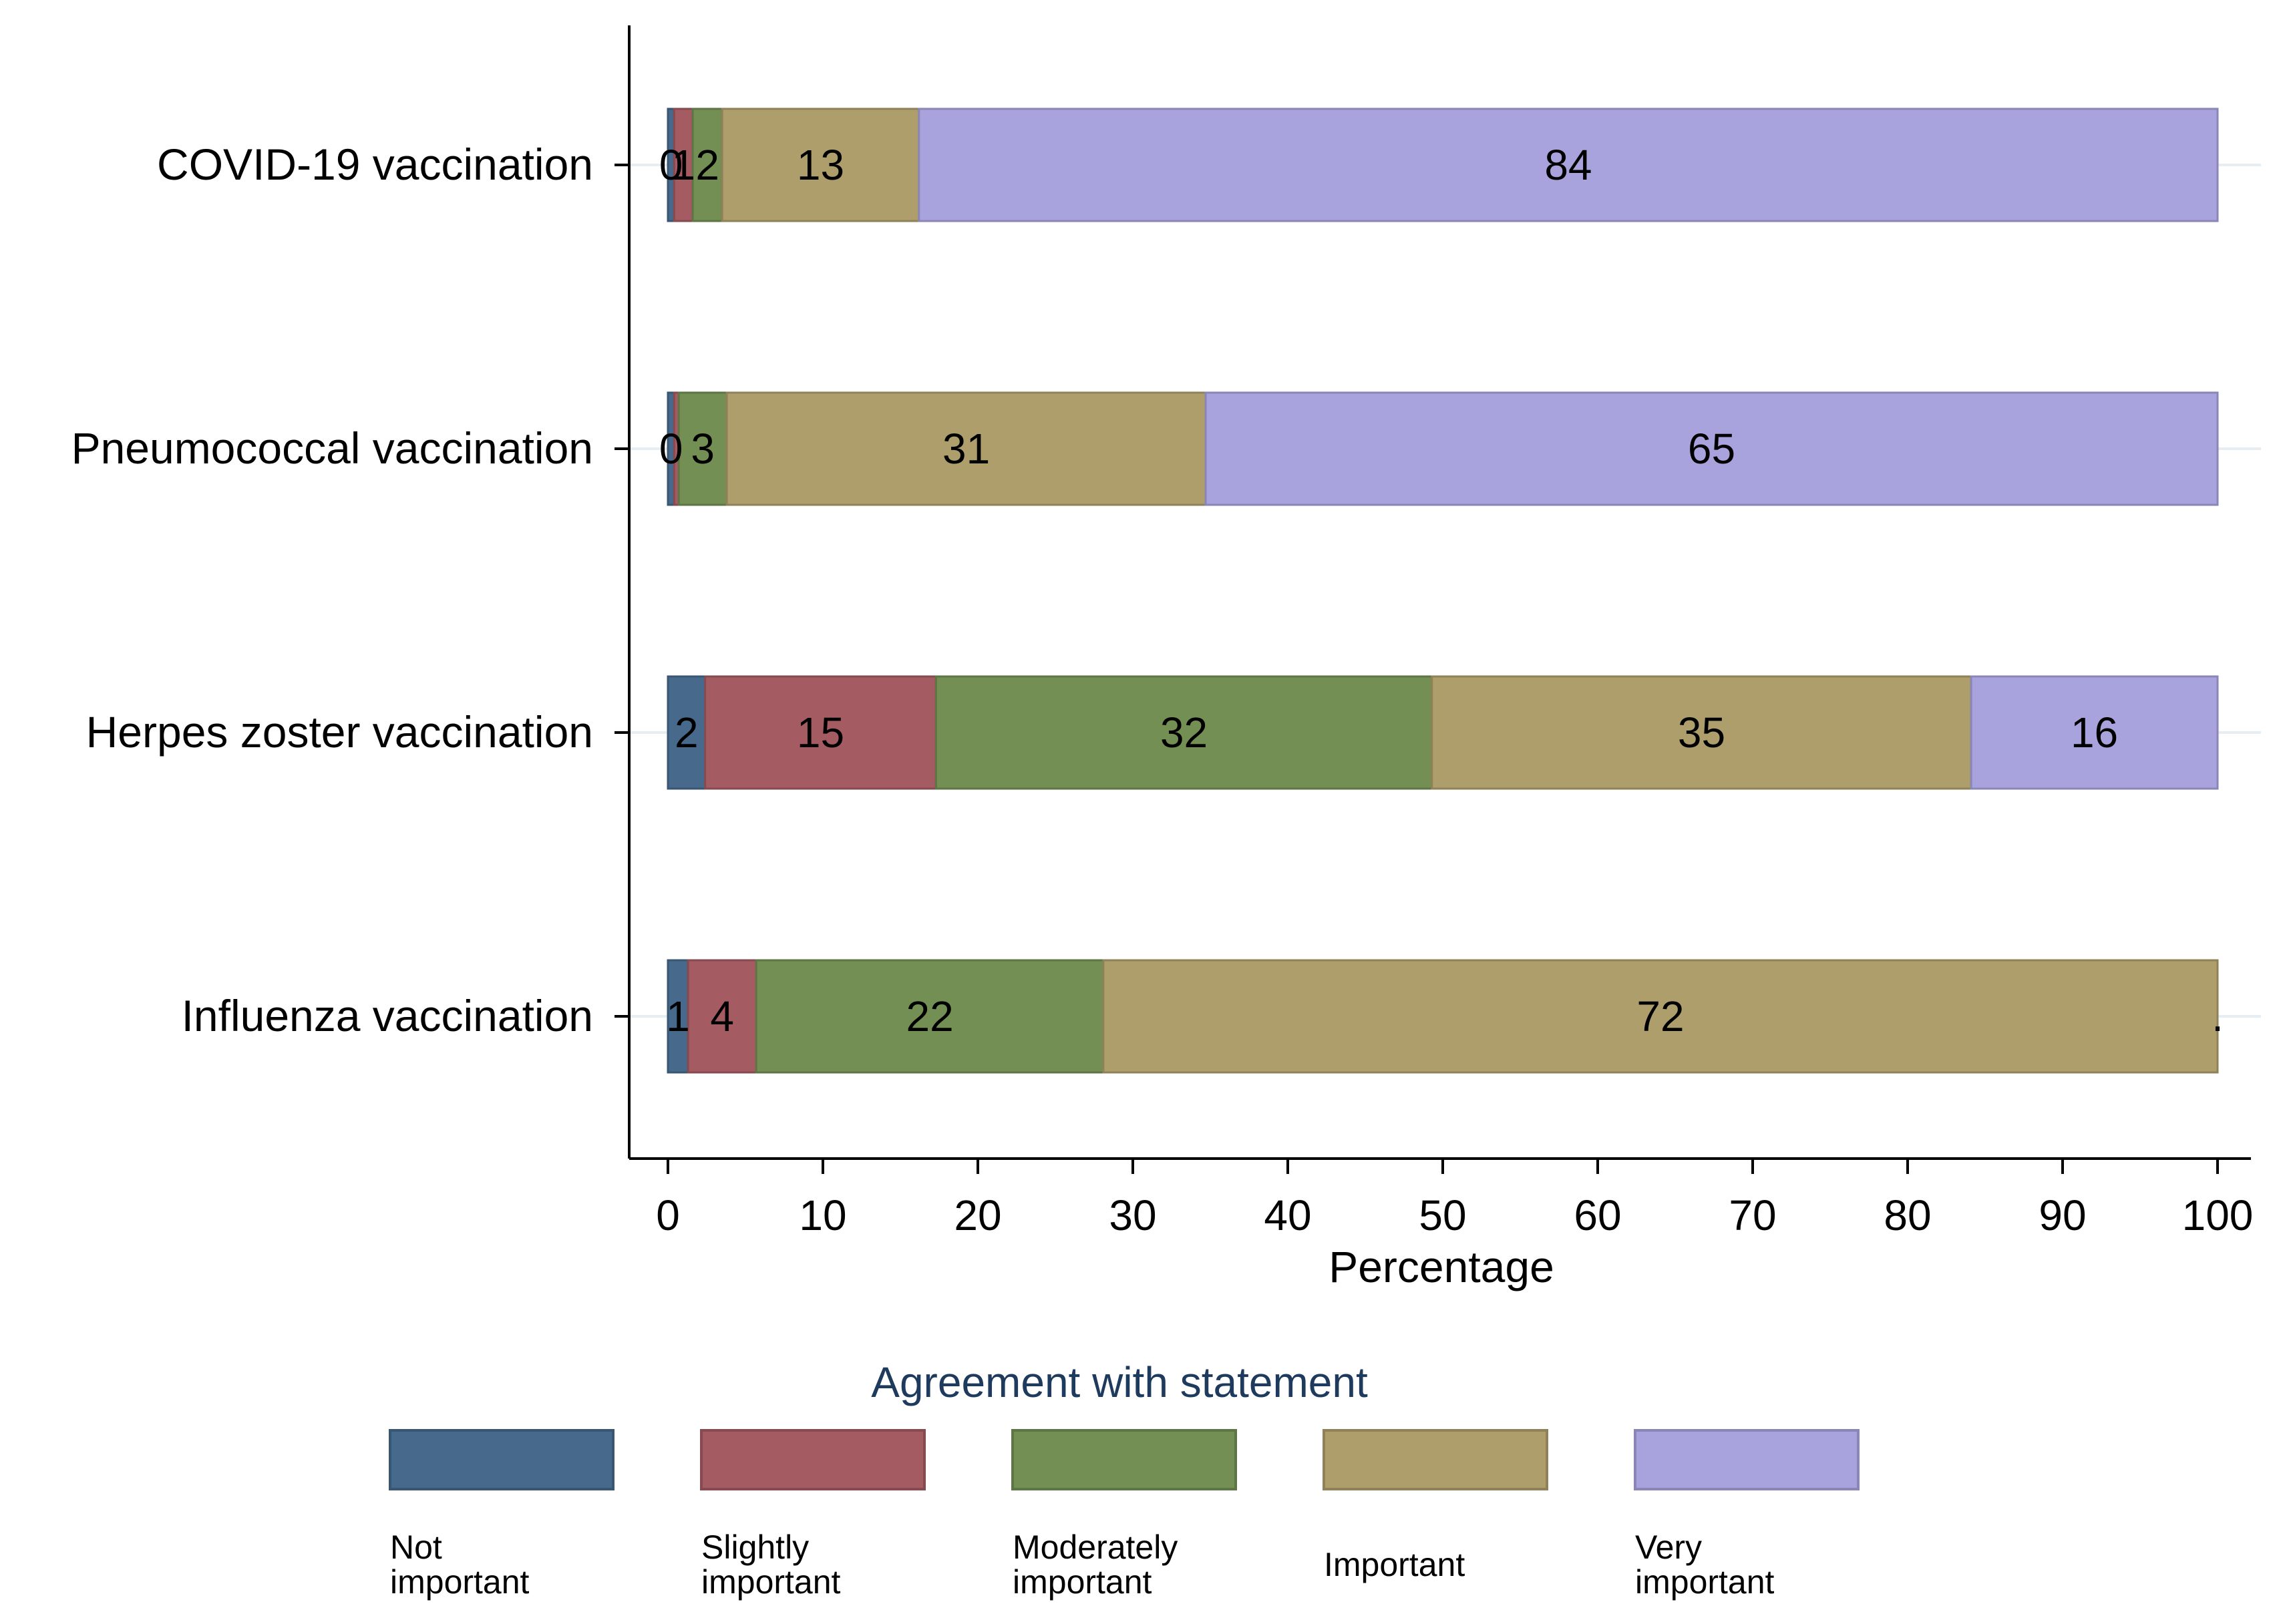 Image resolution: width=2279 pixels, height=1624 pixels. Describe the element at coordinates (1907, 1215) in the screenshot. I see `x-tick-label: 80` at that location.